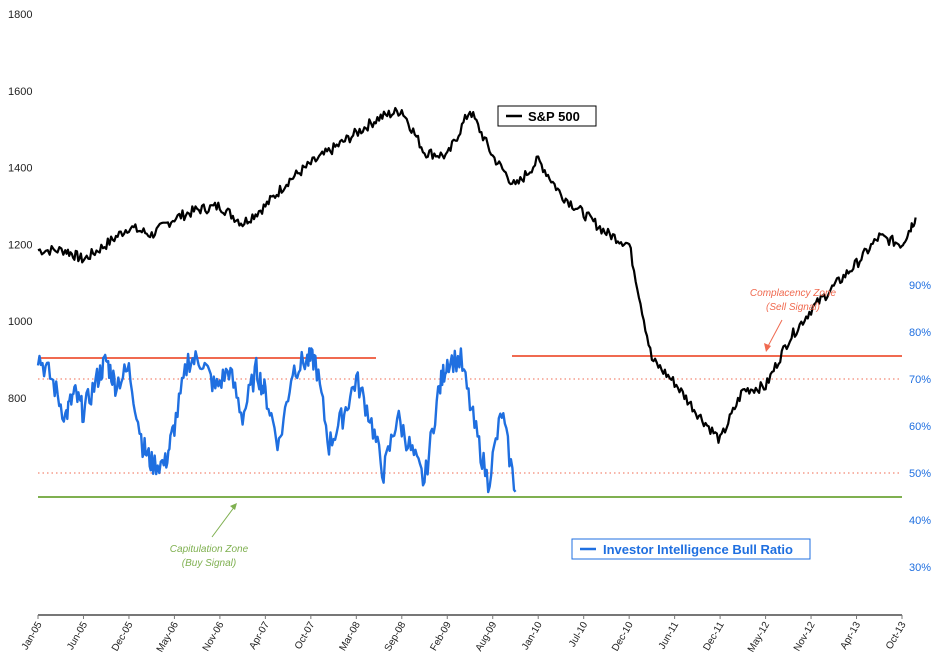 The height and width of the screenshot is (660, 934). What do you see at coordinates (396, 637) in the screenshot?
I see `x-axis-label: Sep-08` at bounding box center [396, 637].